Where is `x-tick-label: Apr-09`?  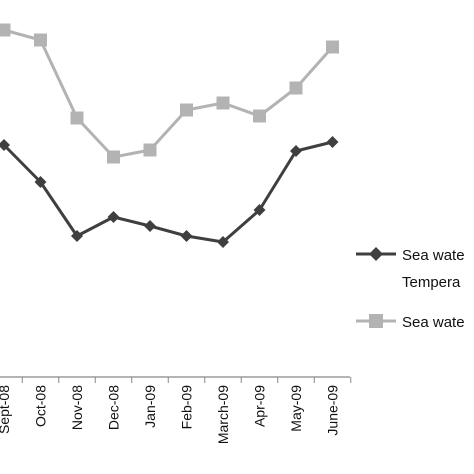
x-tick-label: Apr-09 is located at coordinates (260, 406).